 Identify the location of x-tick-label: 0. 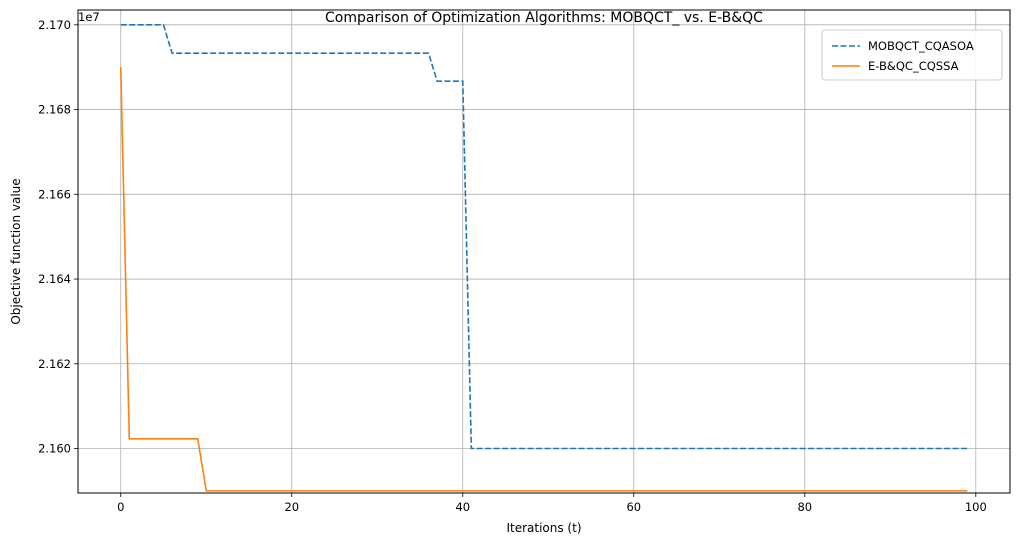
(120, 507).